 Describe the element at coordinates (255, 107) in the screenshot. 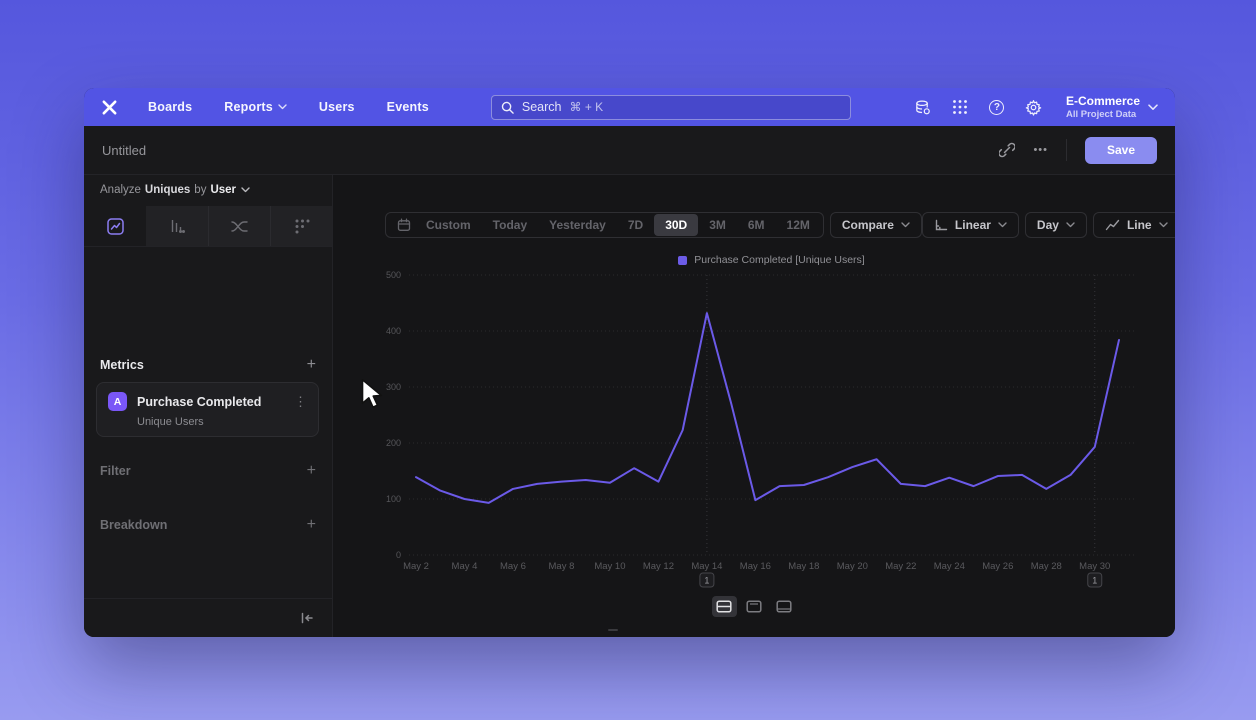

I see `nav-item-reports: Reports` at that location.